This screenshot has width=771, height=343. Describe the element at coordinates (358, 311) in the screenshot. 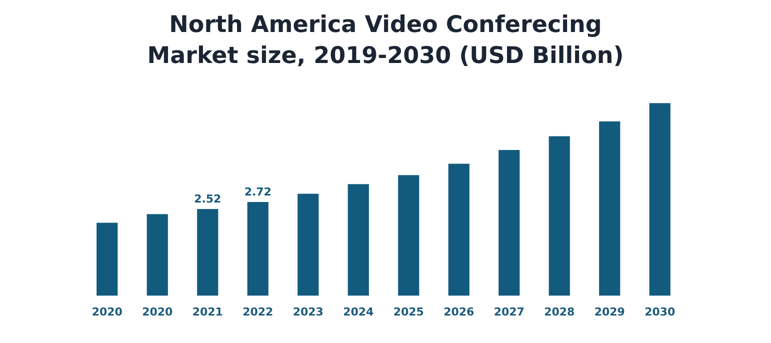

I see `x-tick-label: 2024` at that location.